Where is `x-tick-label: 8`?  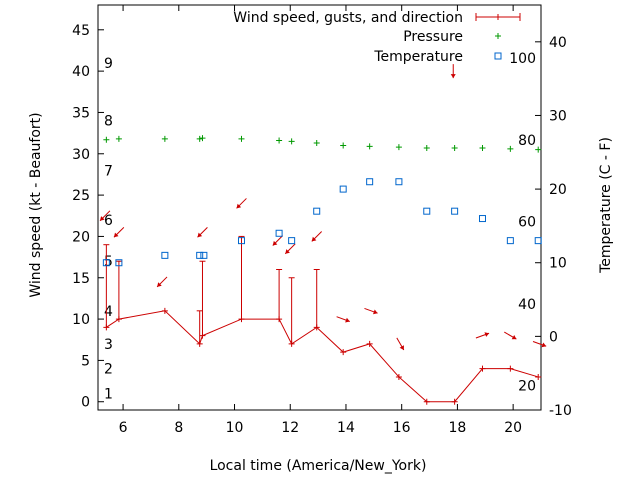 x-tick-label: 8 is located at coordinates (178, 428).